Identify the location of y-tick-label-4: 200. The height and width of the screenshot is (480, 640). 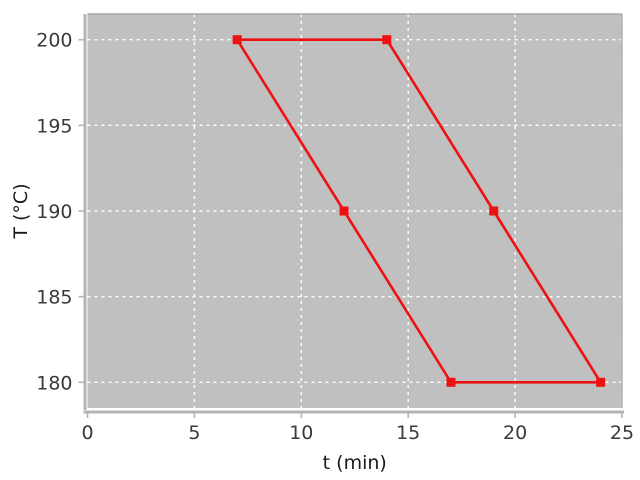
(54, 41).